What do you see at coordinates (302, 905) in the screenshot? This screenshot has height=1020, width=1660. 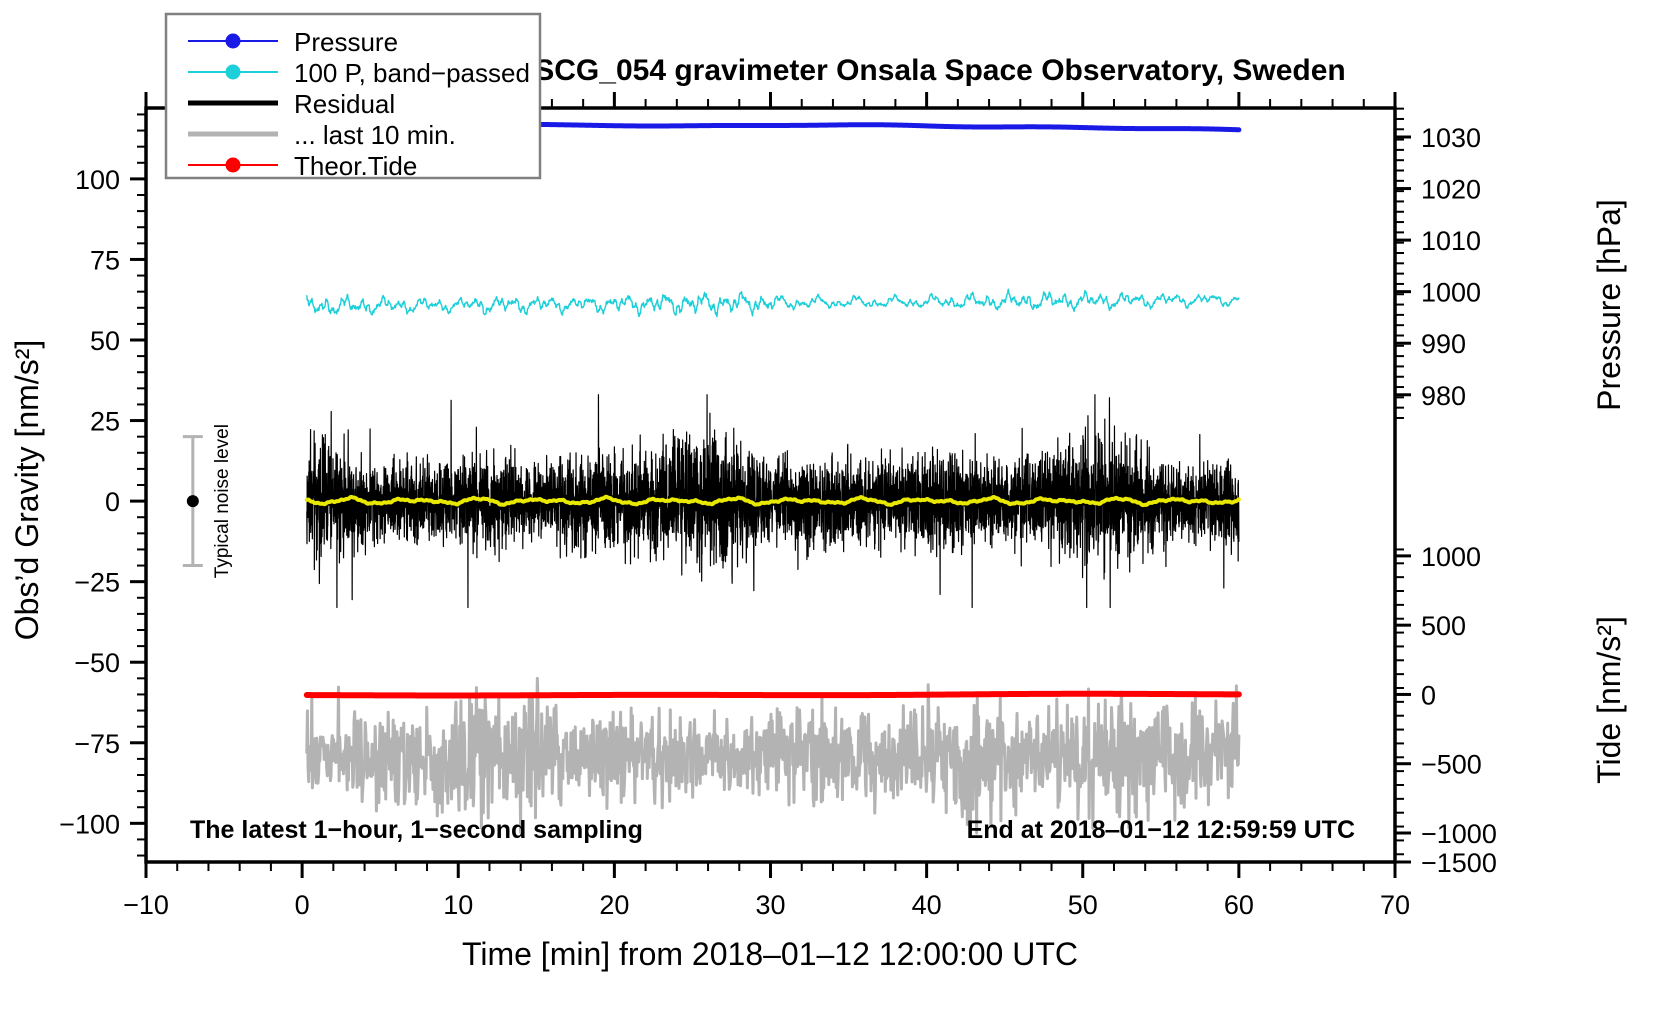 I see `x-tick-label: 0` at bounding box center [302, 905].